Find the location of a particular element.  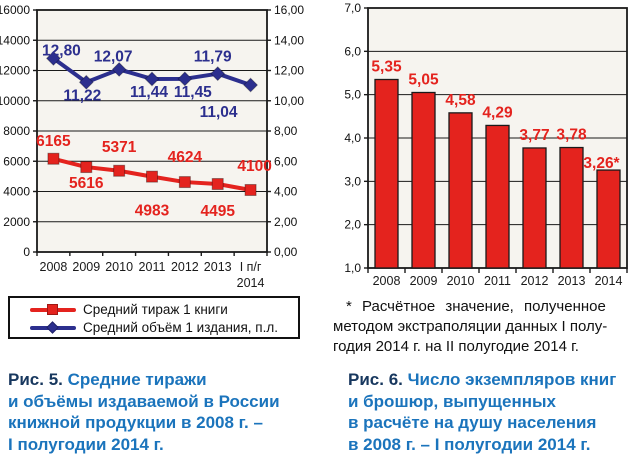

right-axis-tick-label: 16,00 is located at coordinates (289, 10).